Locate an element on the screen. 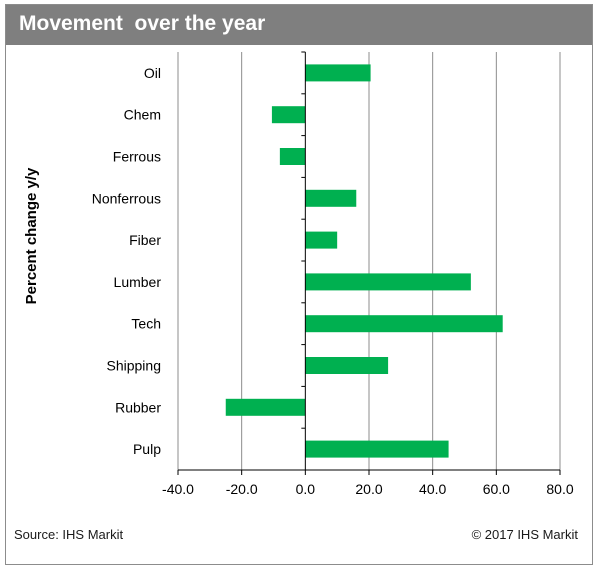 The height and width of the screenshot is (570, 598). source-note: Source: IHS Markit is located at coordinates (69, 534).